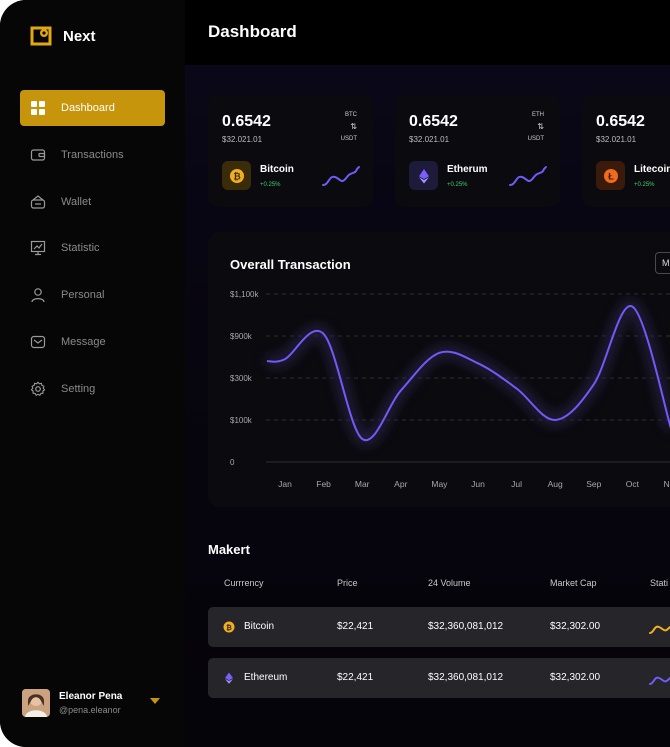 The height and width of the screenshot is (747, 670). I want to click on gear-icon, so click(38, 389).